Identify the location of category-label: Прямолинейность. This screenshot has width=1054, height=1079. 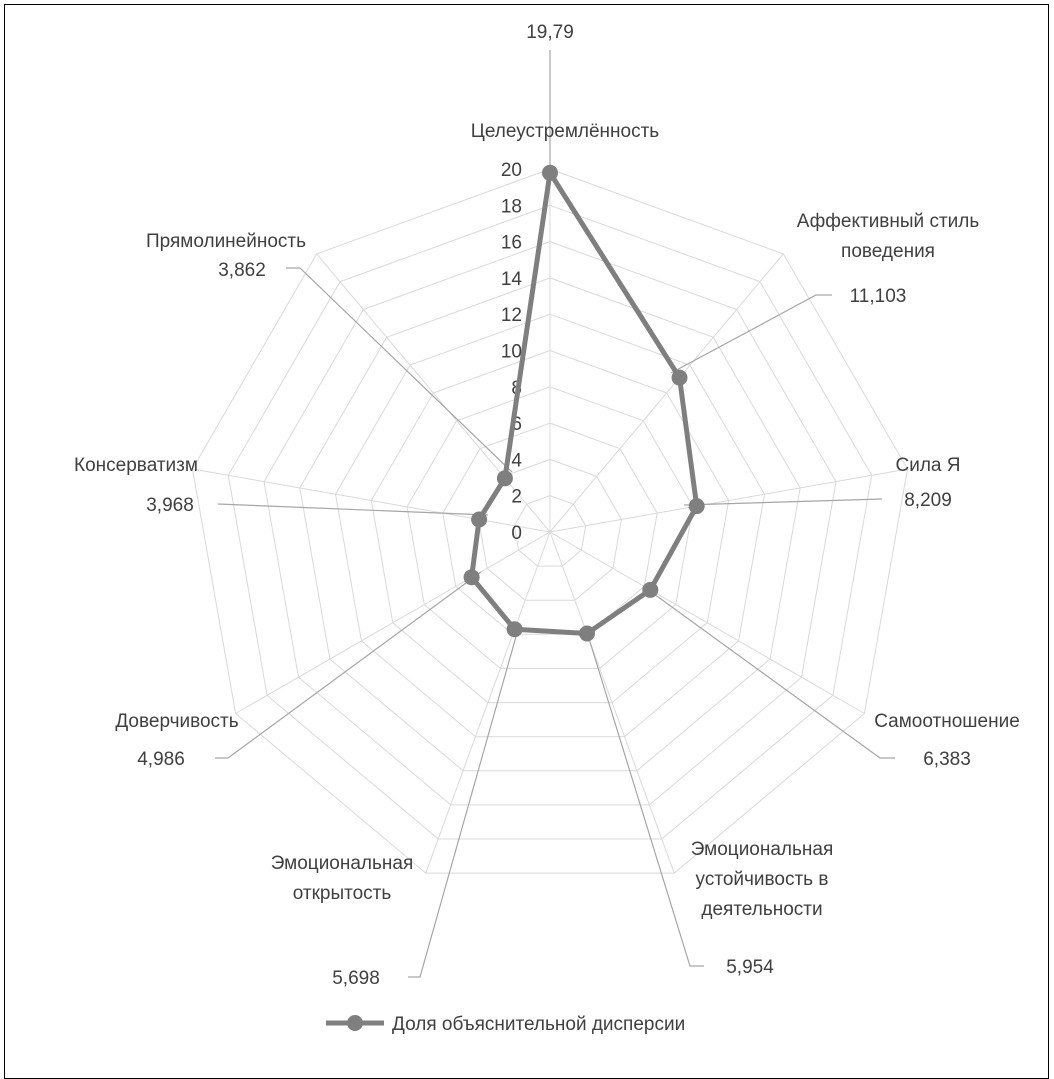
(226, 241).